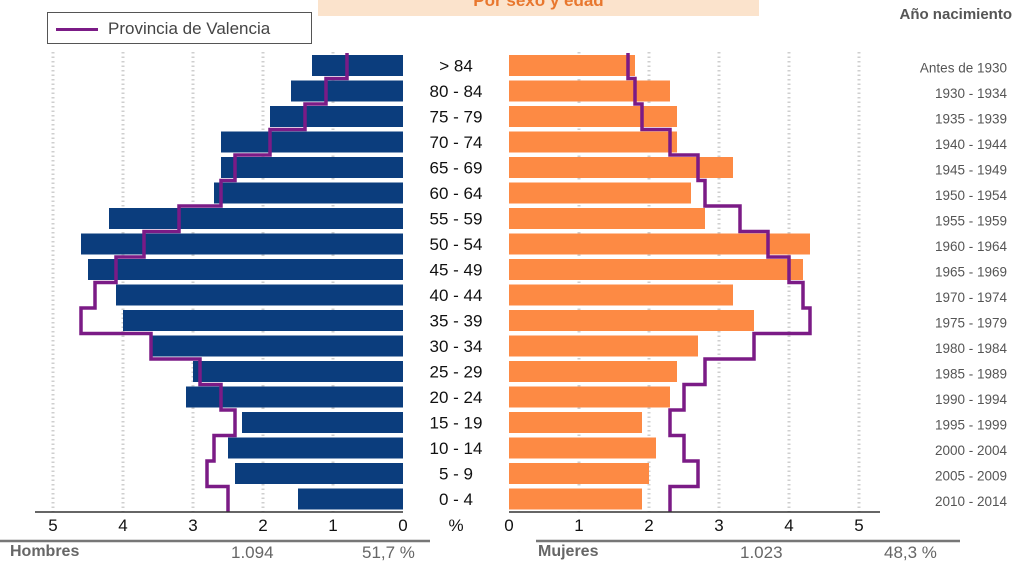 Image resolution: width=1014 pixels, height=569 pixels. I want to click on center-unit-label: %, so click(455, 525).